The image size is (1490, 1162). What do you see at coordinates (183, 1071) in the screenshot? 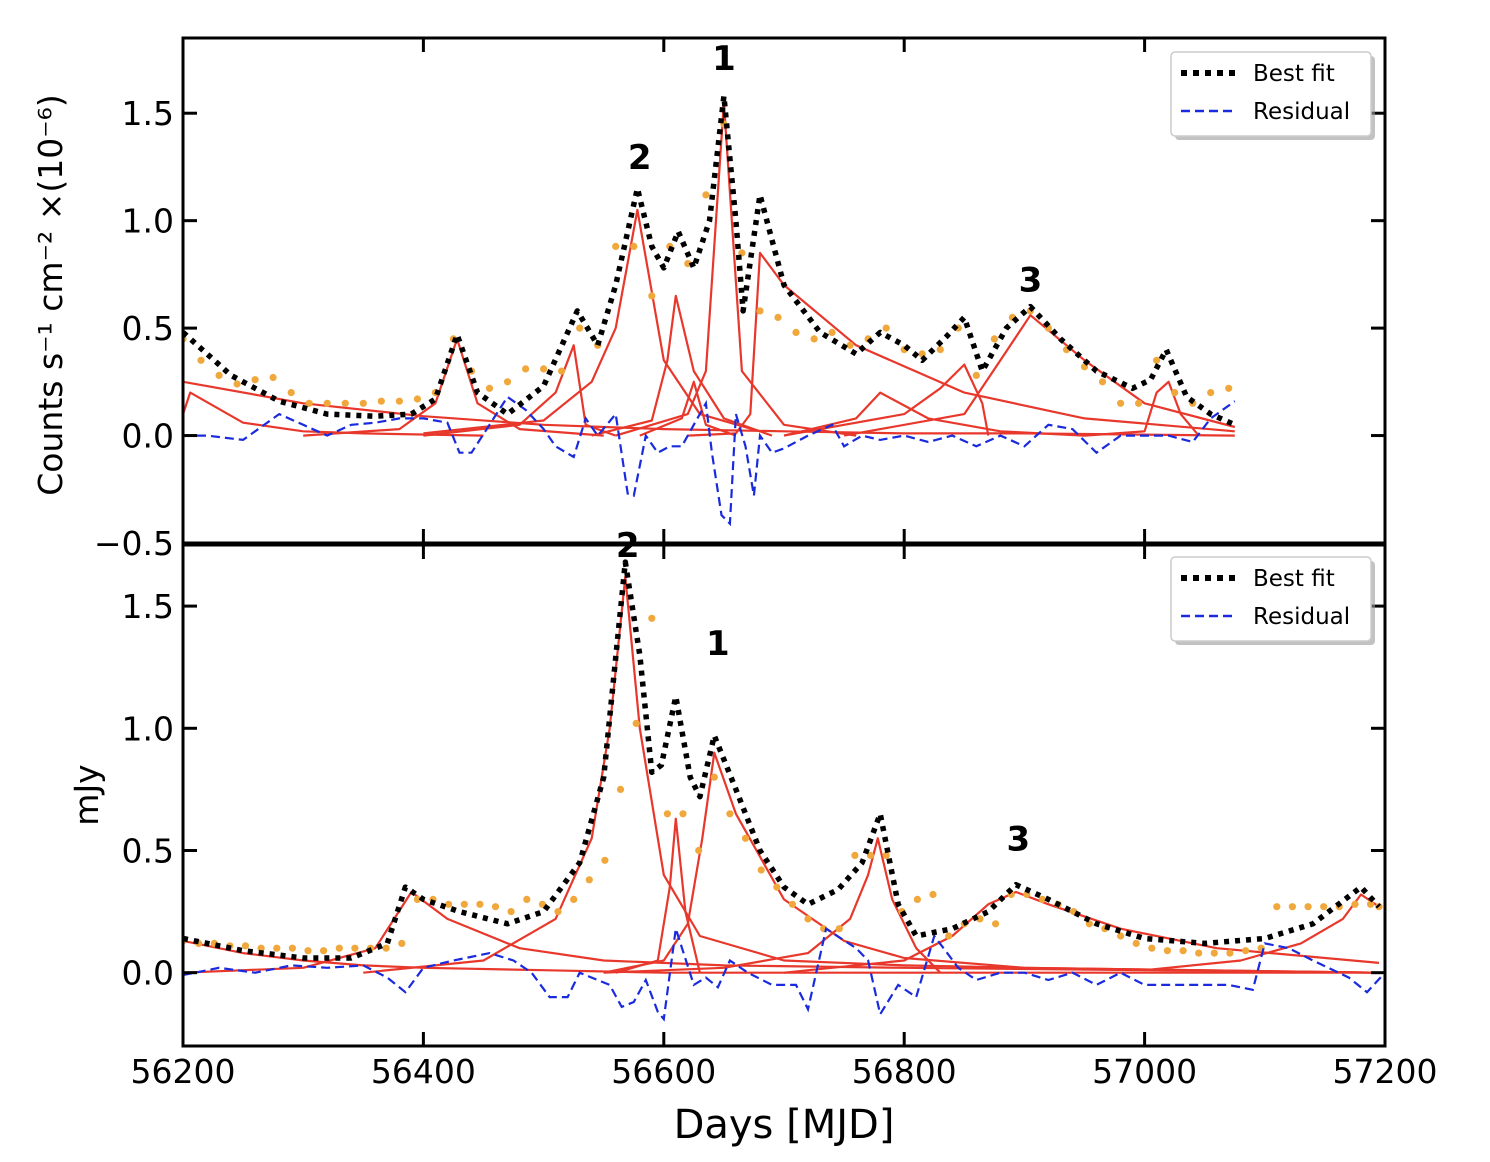
I see `x-tick-label: 56200` at bounding box center [183, 1071].